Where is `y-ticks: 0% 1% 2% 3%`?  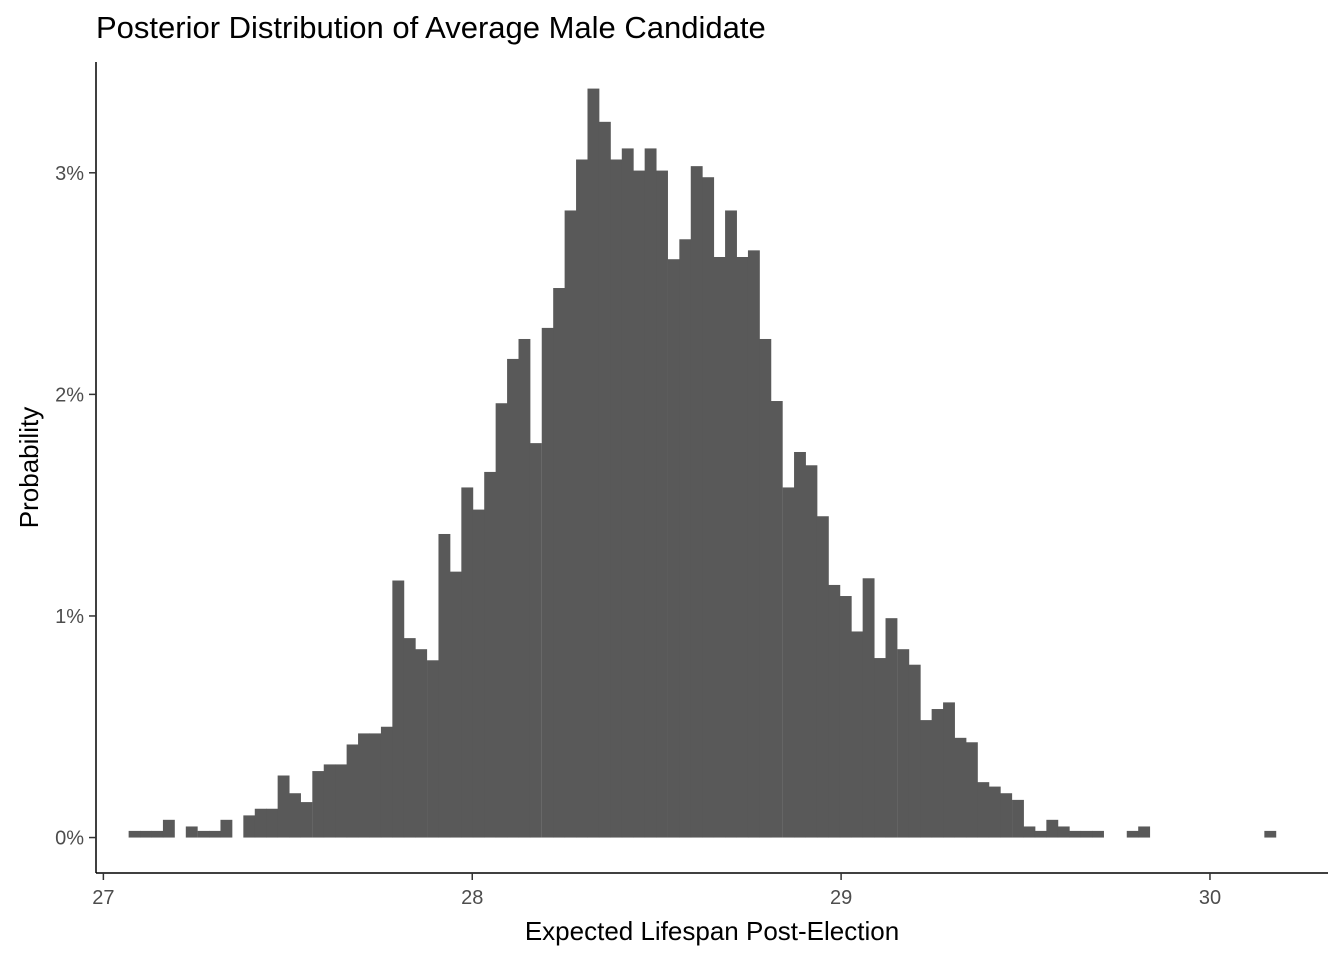 y-ticks: 0% 1% 2% 3% is located at coordinates (75, 506).